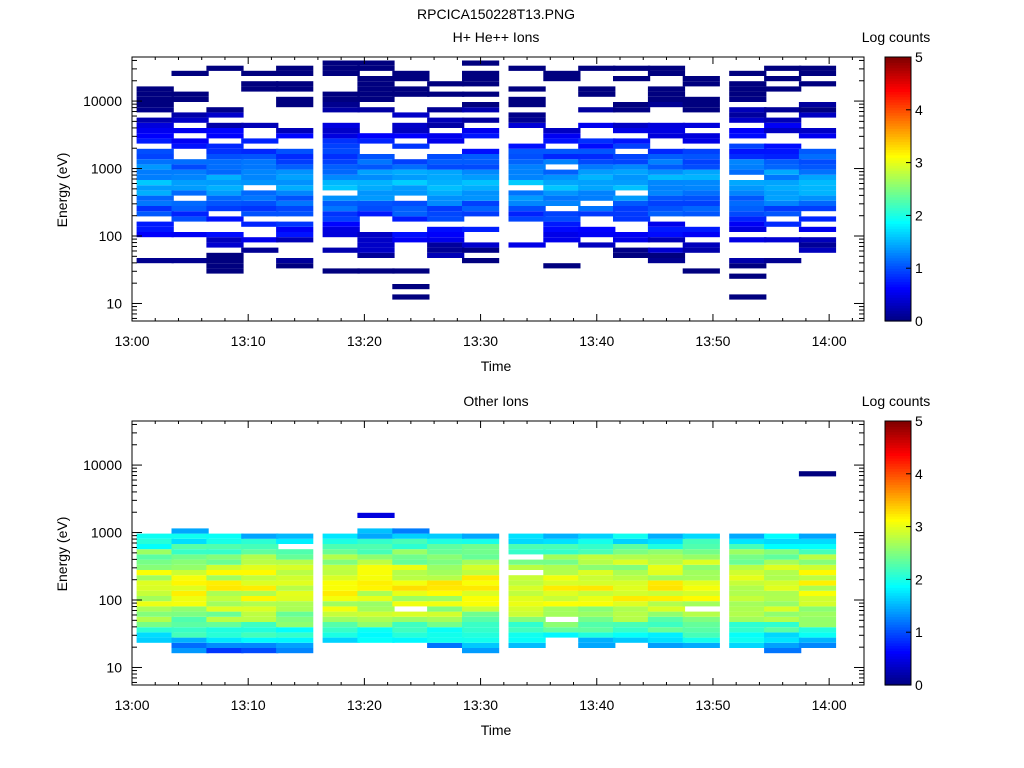 This screenshot has width=1024, height=768. I want to click on colorbar-tick-label: 3, so click(919, 163).